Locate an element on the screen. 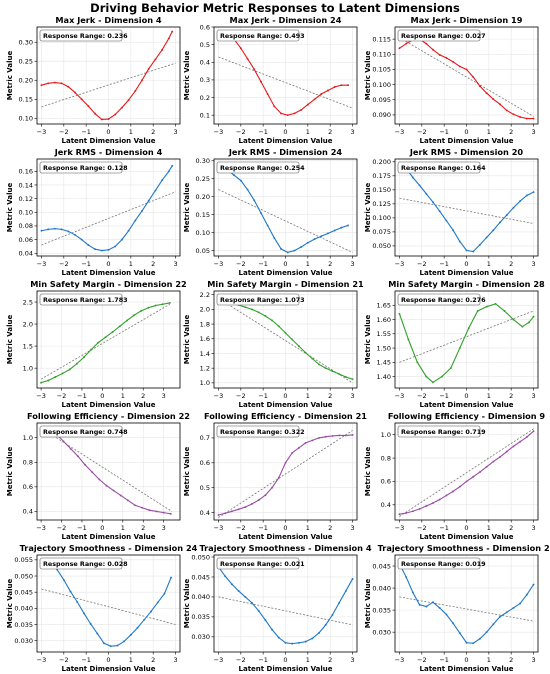  y-tick-label: 0.20 is located at coordinates (203, 197).